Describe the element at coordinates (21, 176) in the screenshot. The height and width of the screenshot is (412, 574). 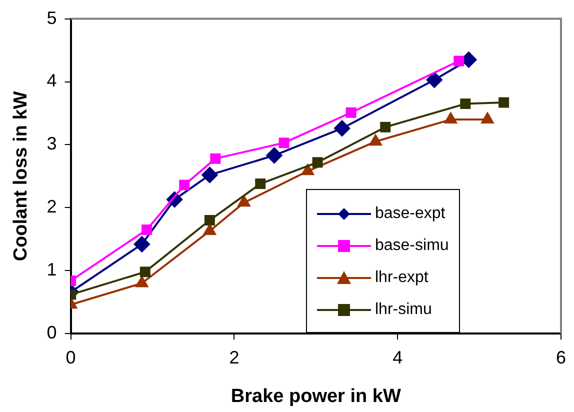
I see `y-axis-title: Coolant loss in kW` at that location.